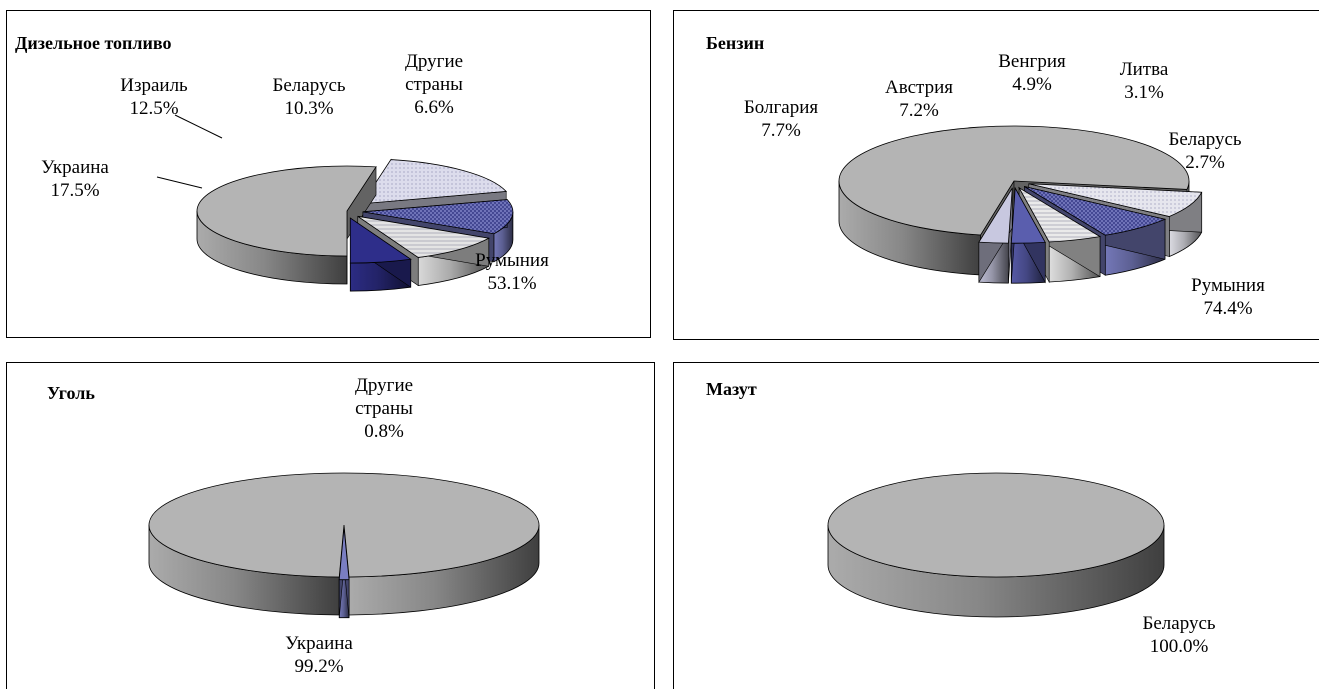  Describe the element at coordinates (154, 97) in the screenshot. I see `data-label: Израиль 12.5%` at that location.